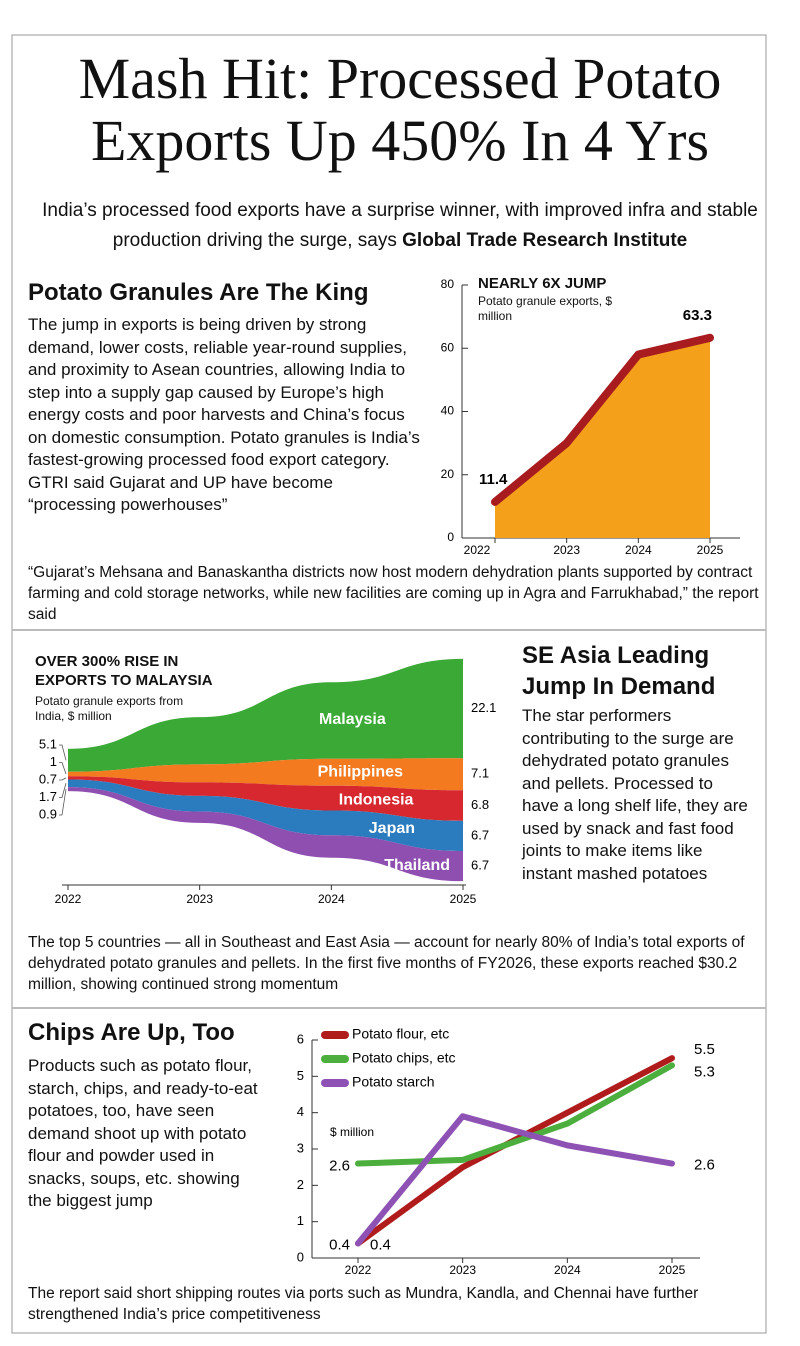 This screenshot has height=1346, width=800. Describe the element at coordinates (360, 772) in the screenshot. I see `series-label: Philippines` at that location.